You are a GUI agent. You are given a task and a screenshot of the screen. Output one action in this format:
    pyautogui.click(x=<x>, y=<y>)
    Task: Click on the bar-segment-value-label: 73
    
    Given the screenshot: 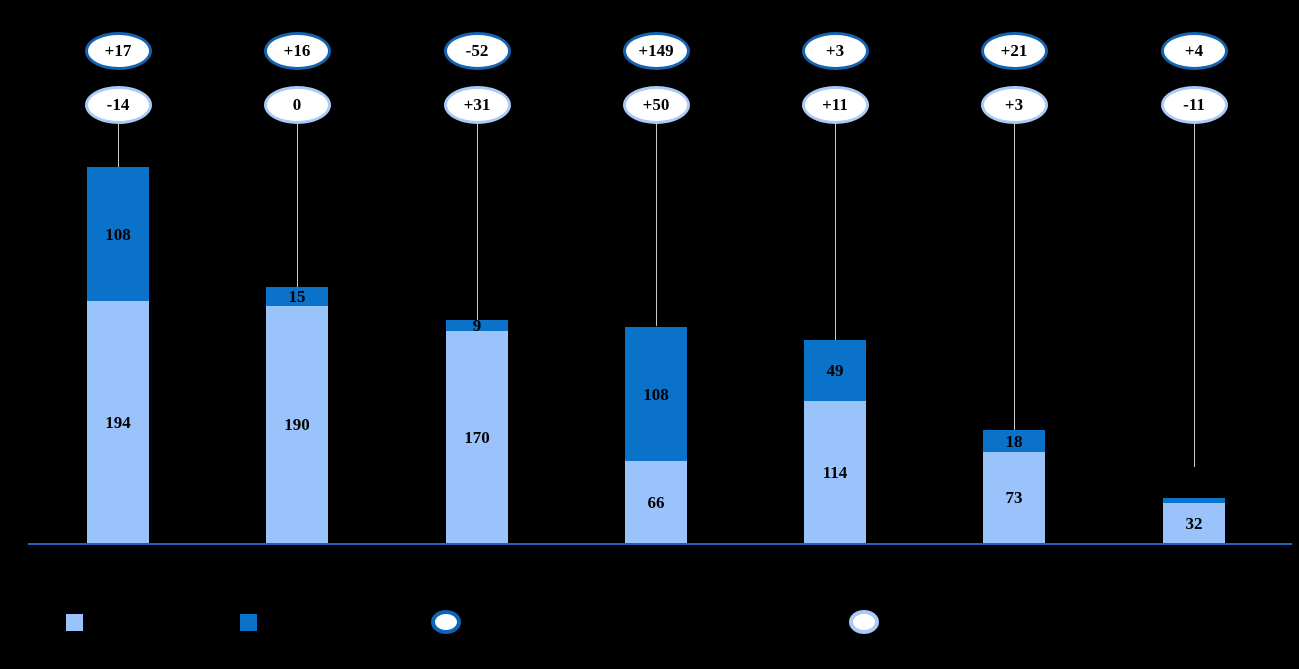 What is the action you would take?
    pyautogui.click(x=1014, y=497)
    